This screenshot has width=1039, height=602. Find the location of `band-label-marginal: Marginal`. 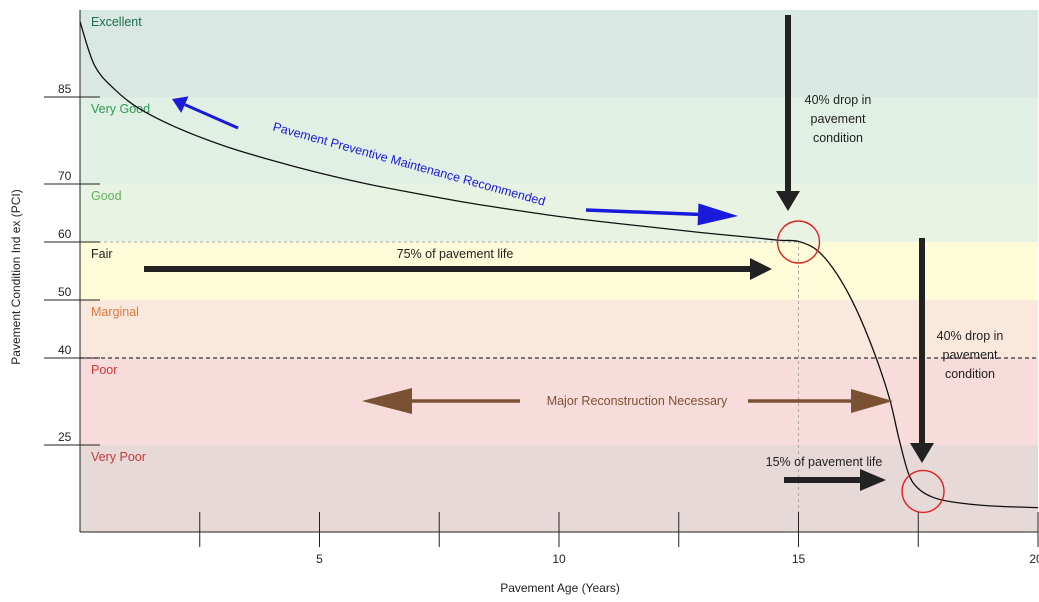

band-label-marginal: Marginal is located at coordinates (115, 312).